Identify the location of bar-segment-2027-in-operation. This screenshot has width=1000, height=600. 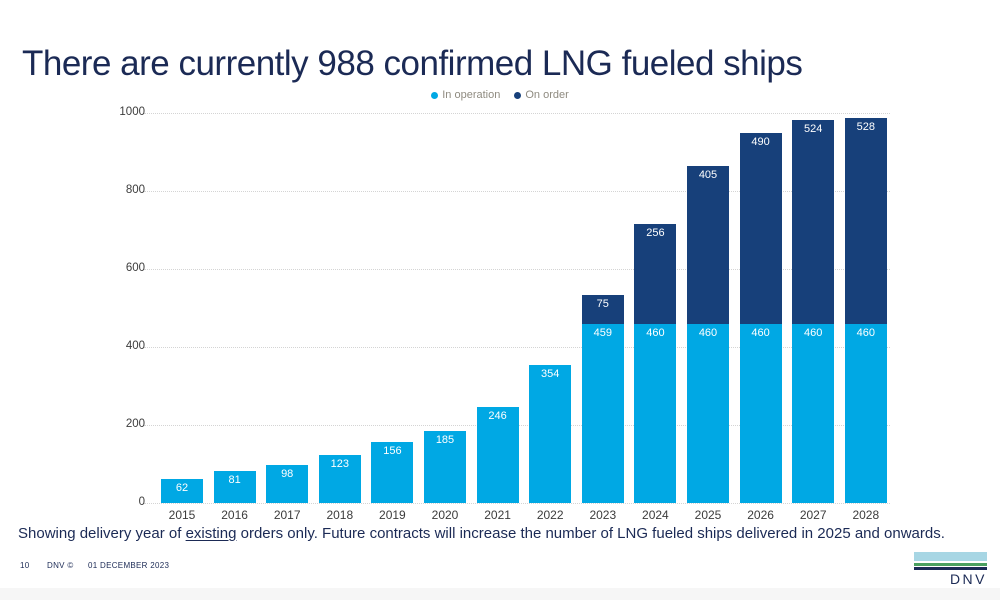
(813, 413).